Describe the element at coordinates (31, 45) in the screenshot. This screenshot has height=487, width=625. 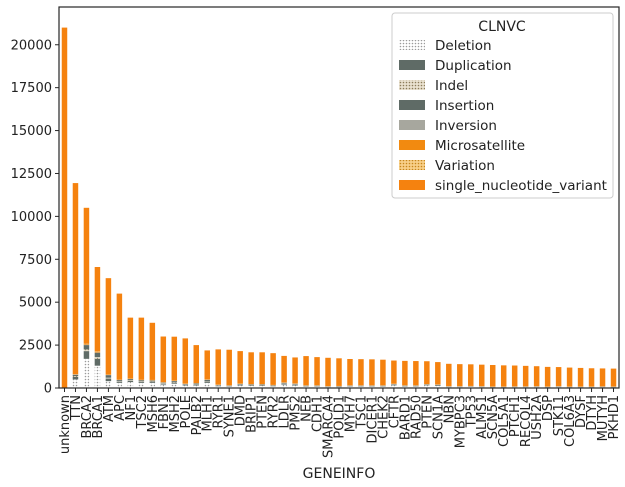
I see `y-tick-label: 20000` at that location.